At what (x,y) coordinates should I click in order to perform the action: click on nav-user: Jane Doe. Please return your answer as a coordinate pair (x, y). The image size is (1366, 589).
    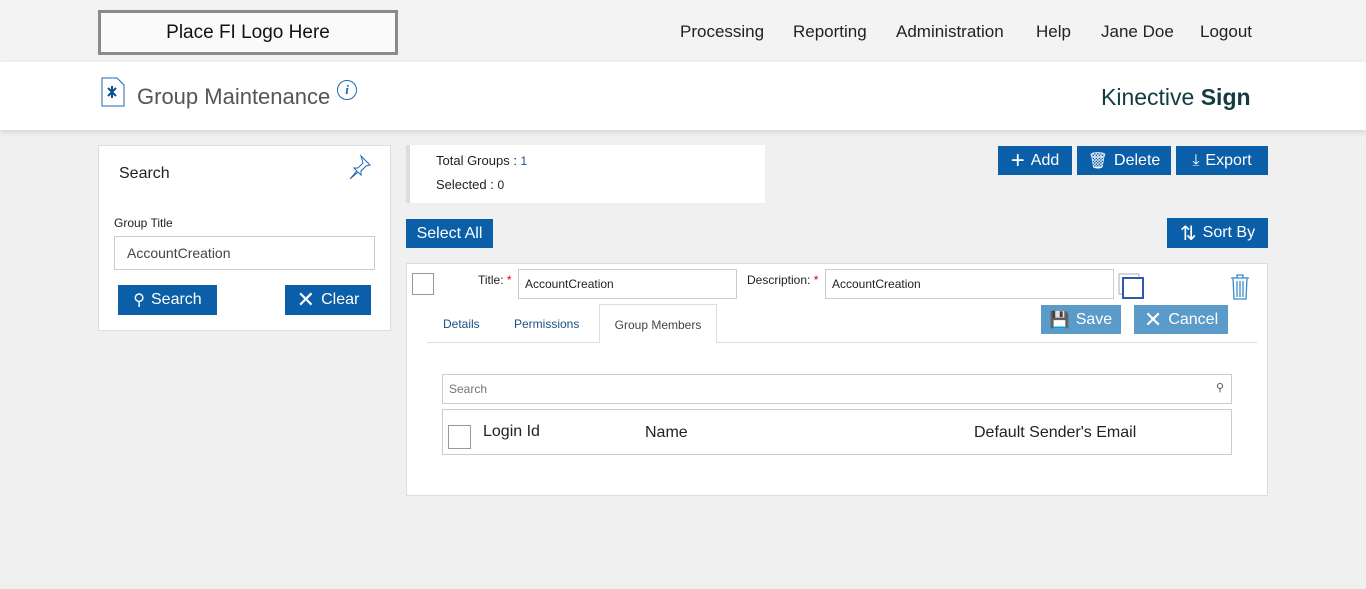
    Looking at the image, I should click on (1137, 31).